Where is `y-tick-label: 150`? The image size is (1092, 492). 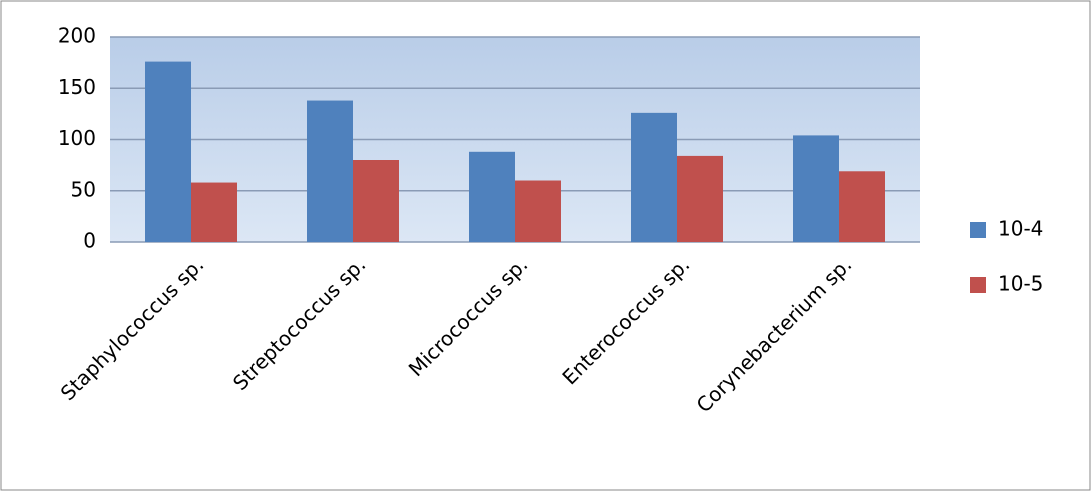
y-tick-label: 150 is located at coordinates (77, 87).